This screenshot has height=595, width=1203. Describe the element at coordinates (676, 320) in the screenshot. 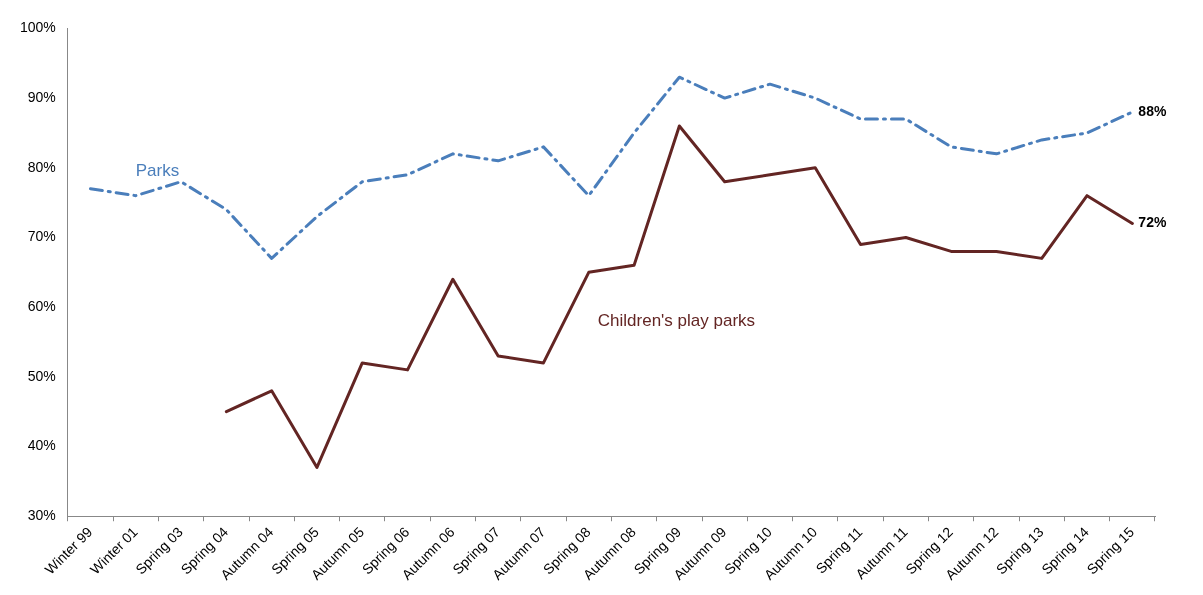

I see `series-label: Children's play parks` at that location.